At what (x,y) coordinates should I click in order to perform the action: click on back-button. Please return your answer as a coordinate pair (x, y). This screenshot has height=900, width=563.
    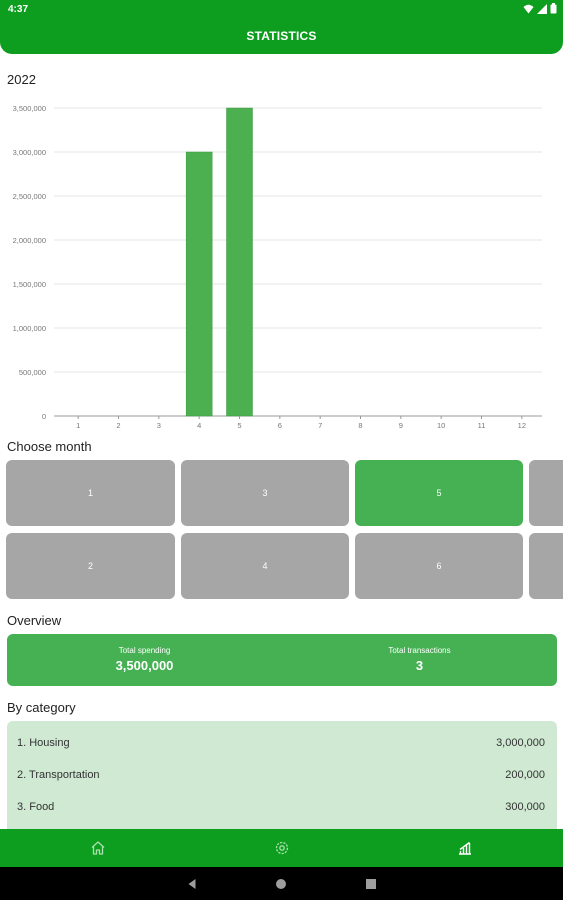
    Looking at the image, I should click on (192, 884).